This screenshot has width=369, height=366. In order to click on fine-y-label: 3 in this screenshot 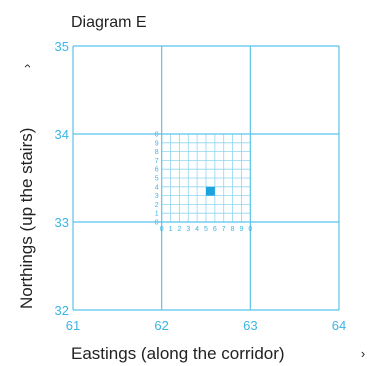, I will do `click(157, 196)`.